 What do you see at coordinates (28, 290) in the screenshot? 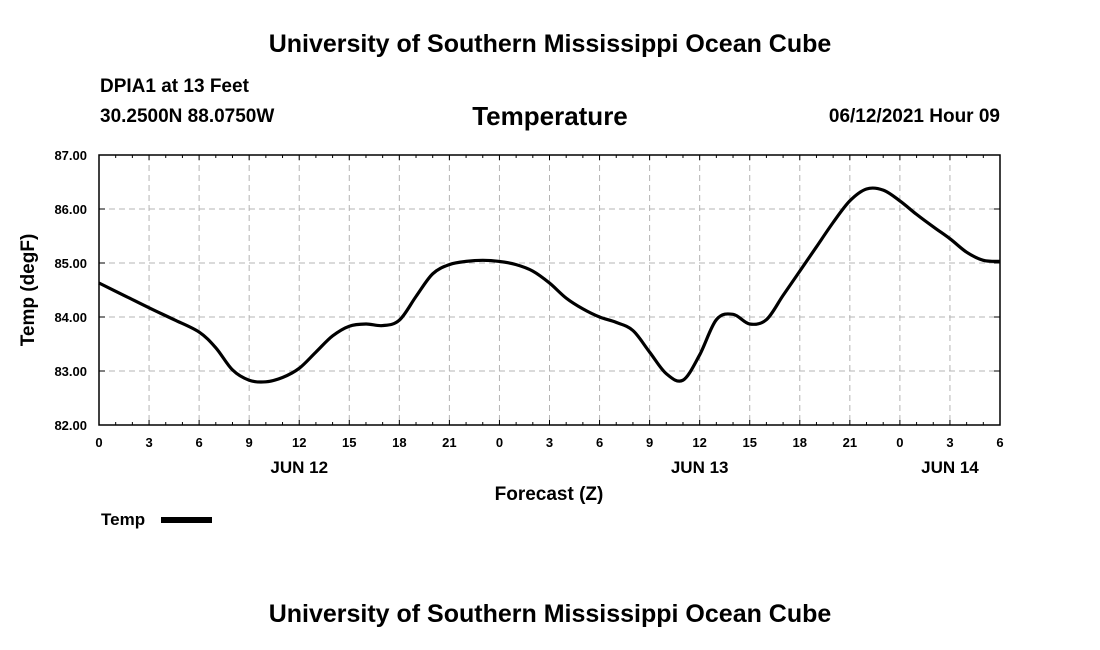
I see `y-axis-label: Temp (degF)` at bounding box center [28, 290].